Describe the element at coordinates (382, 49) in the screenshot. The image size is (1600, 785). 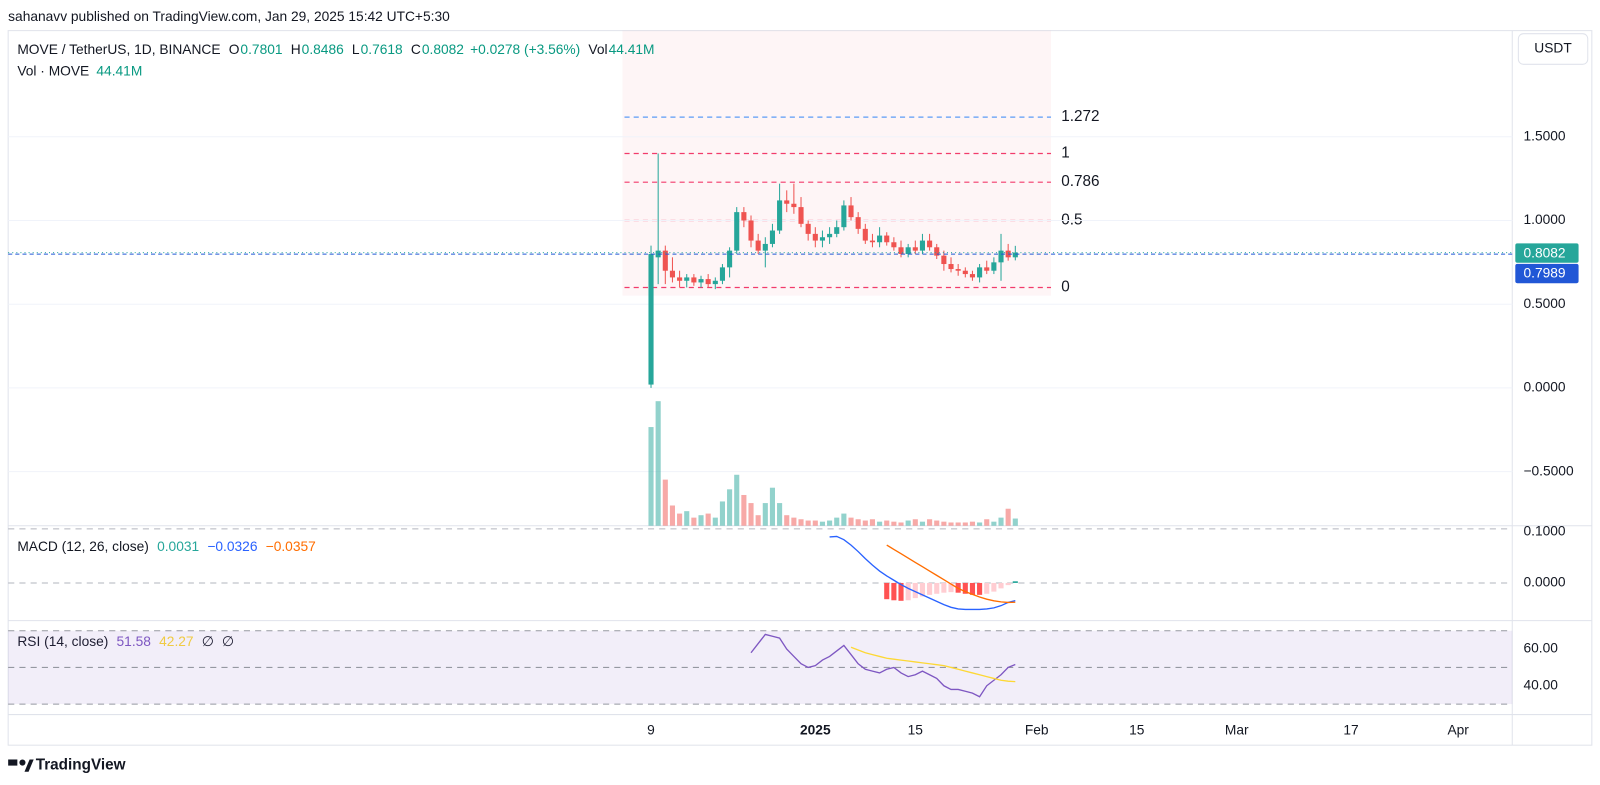
I see `ohlc-value: 0.7618` at that location.